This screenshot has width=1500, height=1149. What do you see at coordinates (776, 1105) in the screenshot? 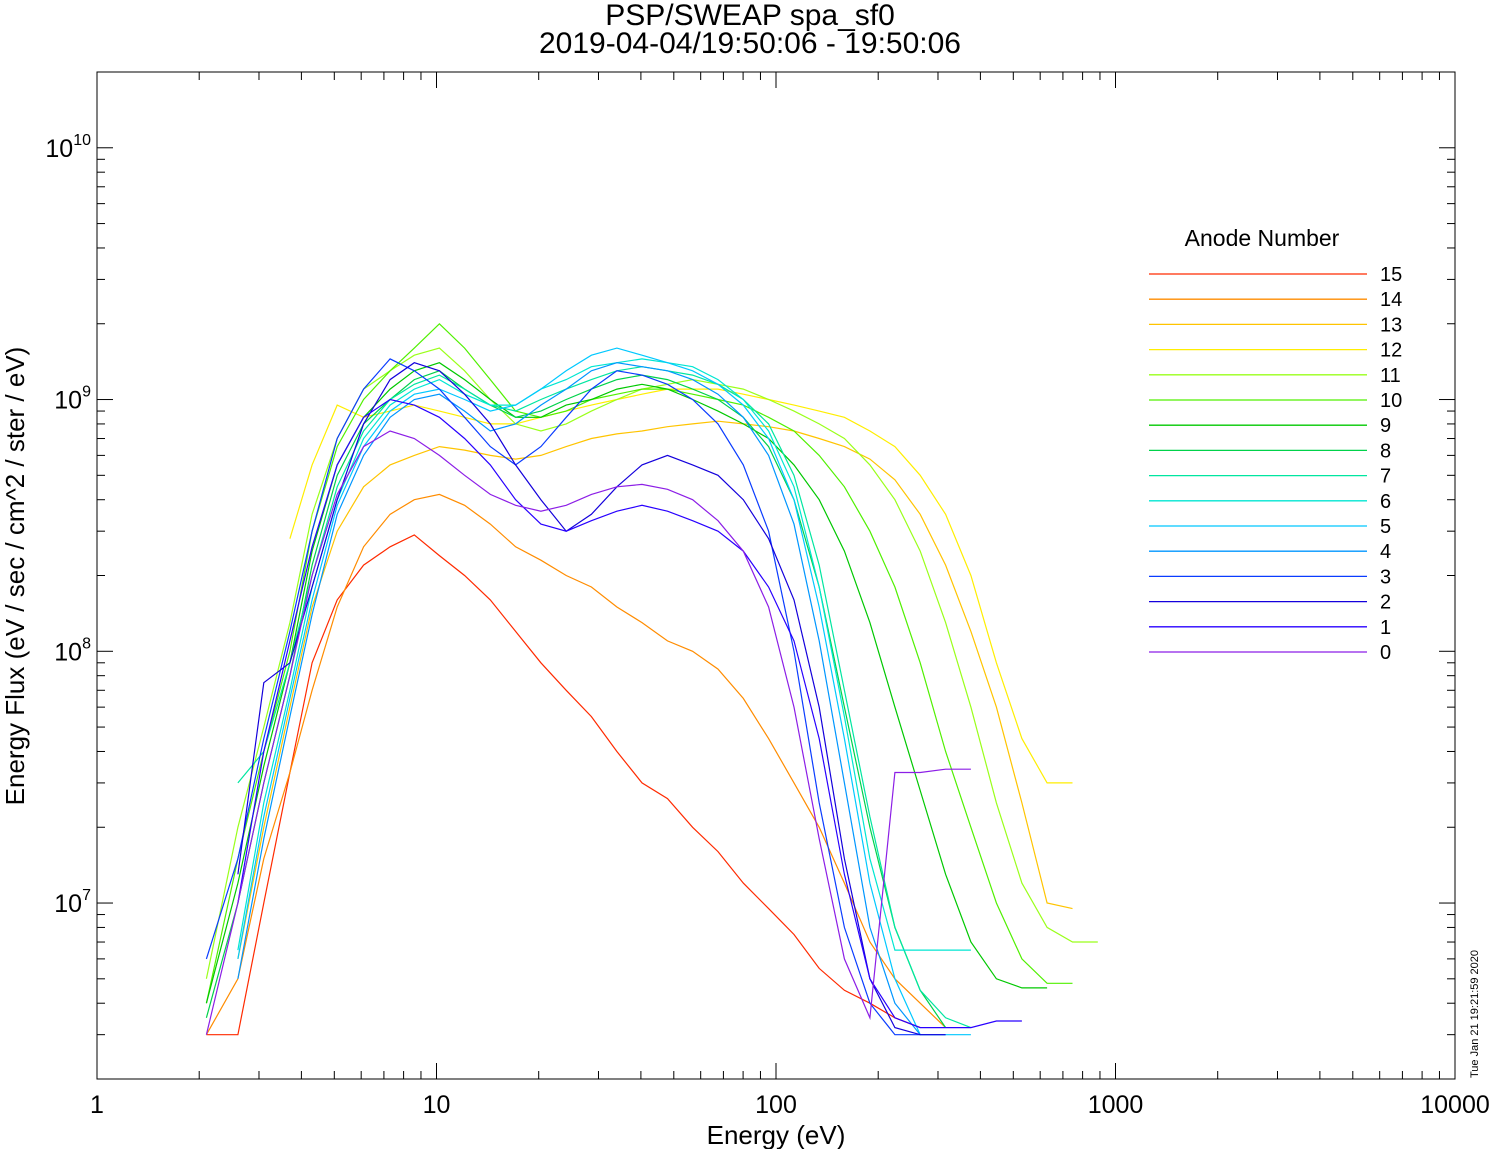
I see `x-tick-label: 100` at bounding box center [776, 1105].